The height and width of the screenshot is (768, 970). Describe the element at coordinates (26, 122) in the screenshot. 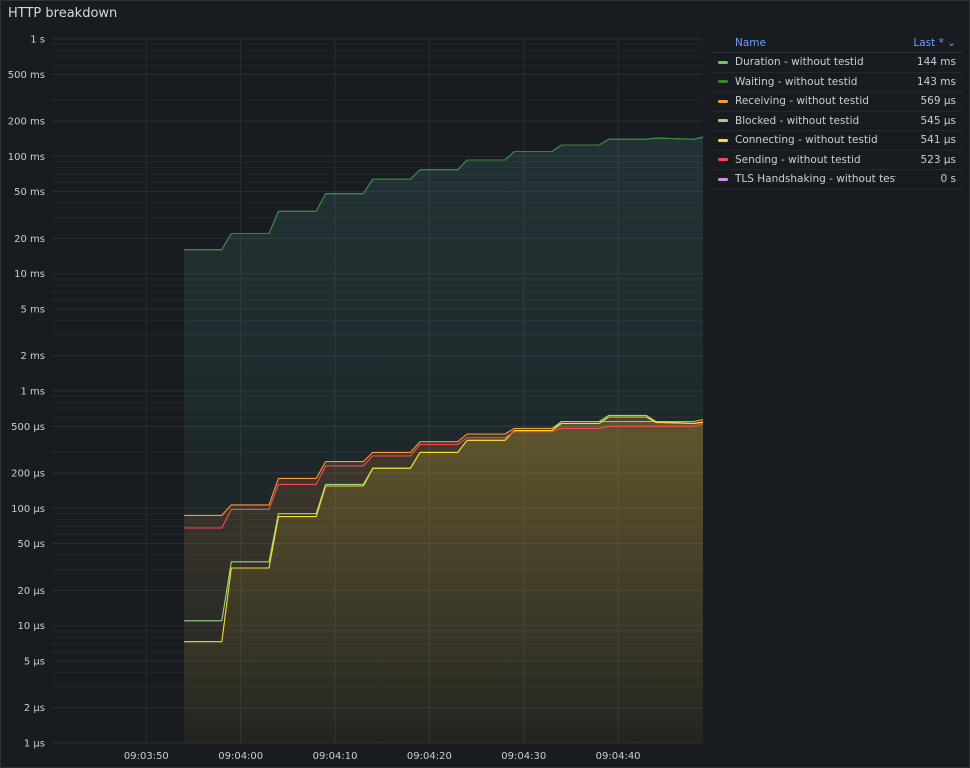

I see `y-tick-label: 200 ms` at that location.